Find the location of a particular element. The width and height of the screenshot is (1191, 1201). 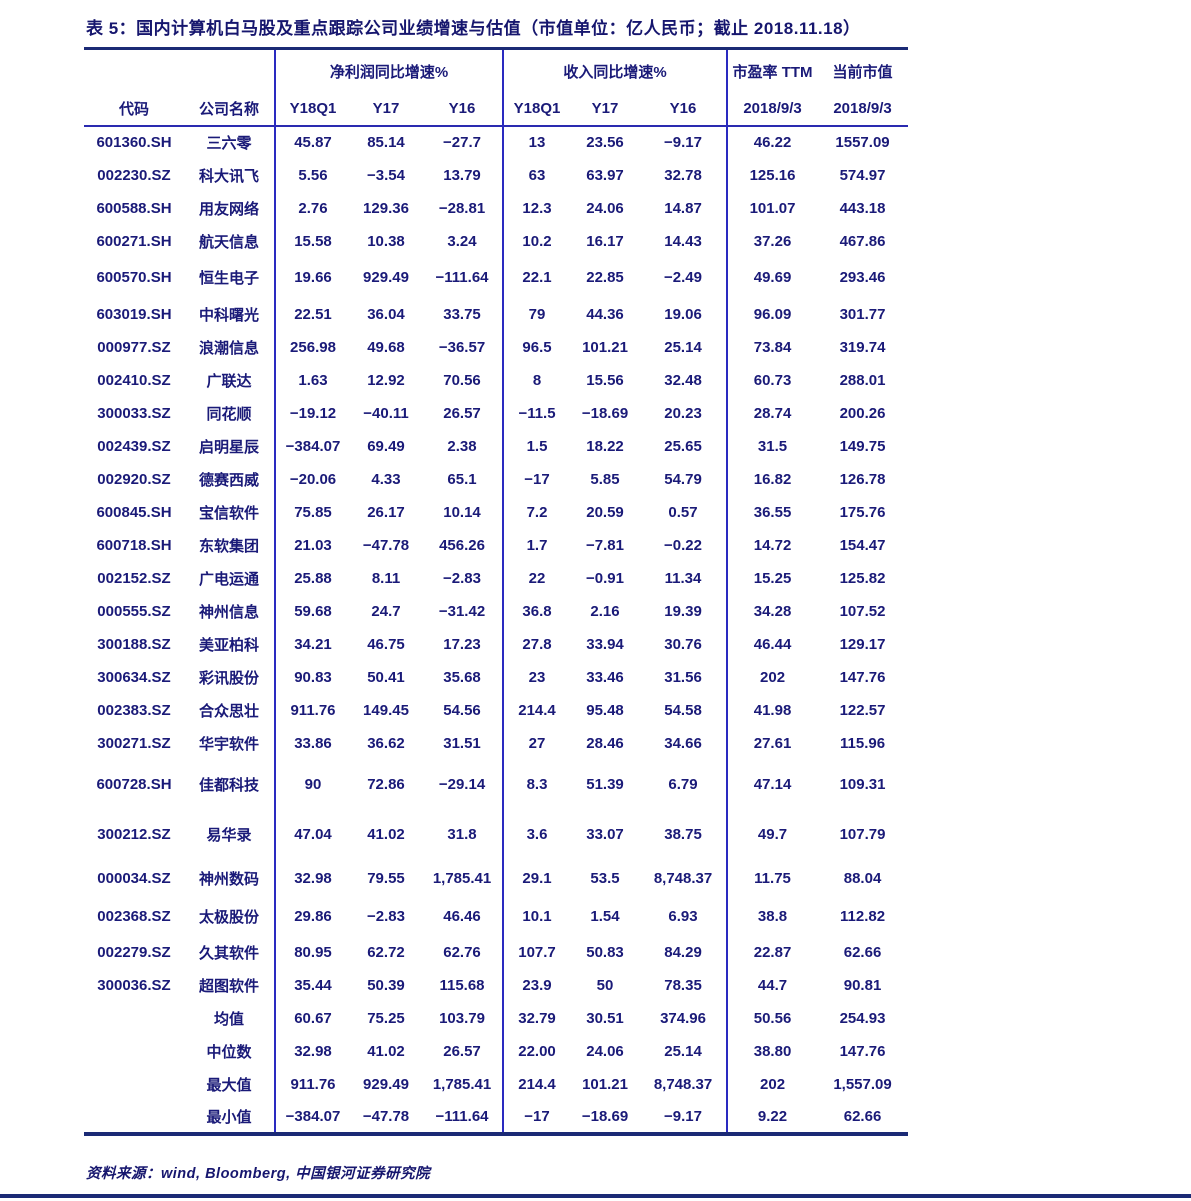

value-cell: 29.86 is located at coordinates (312, 916).